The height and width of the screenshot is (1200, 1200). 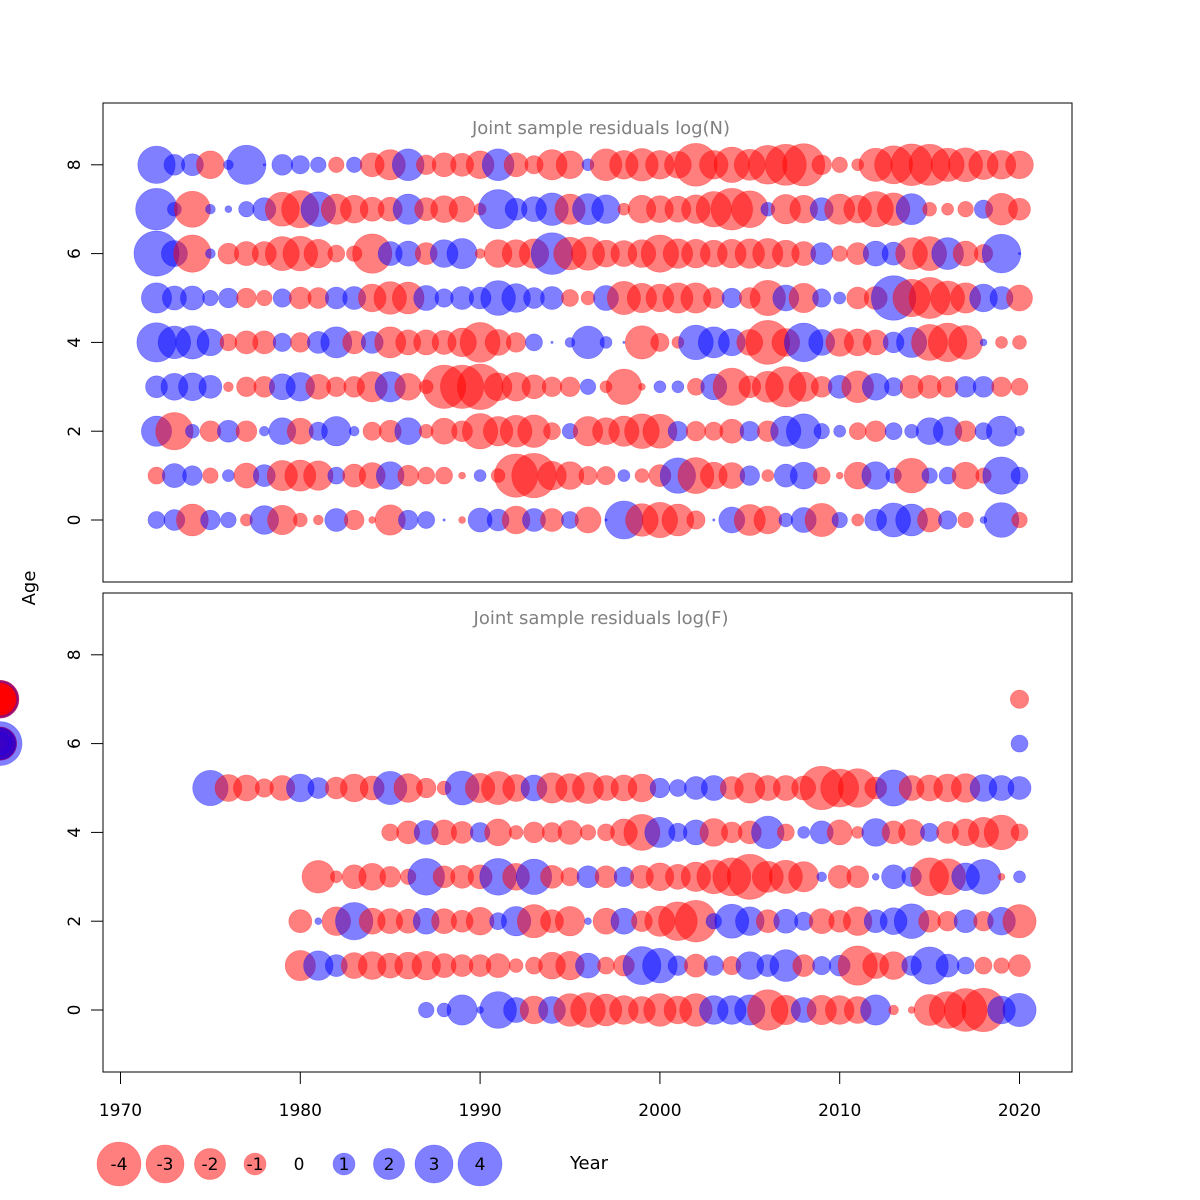 What do you see at coordinates (821, 475) in the screenshot?
I see `residual-bubble-age1-2009` at bounding box center [821, 475].